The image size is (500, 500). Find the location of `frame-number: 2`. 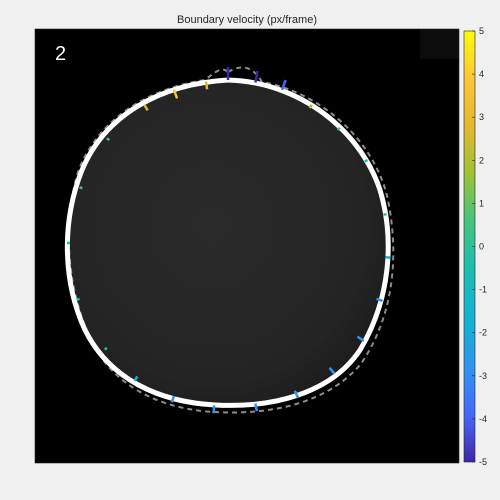

frame-number: 2 is located at coordinates (60, 54).